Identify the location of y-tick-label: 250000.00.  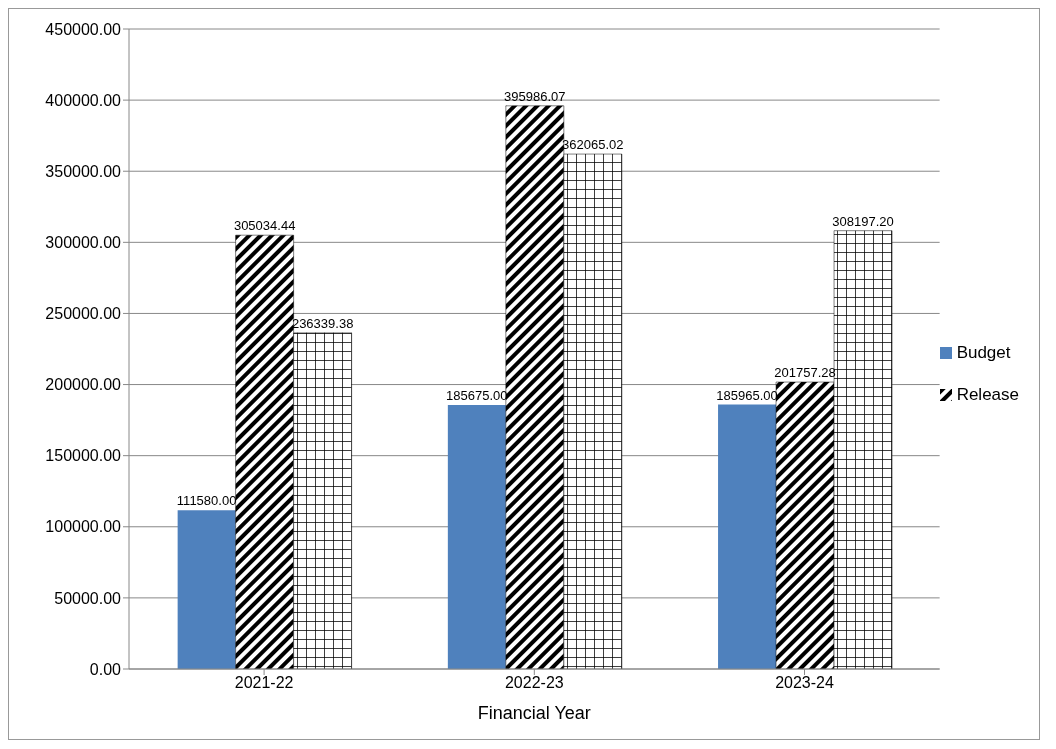
(83, 314).